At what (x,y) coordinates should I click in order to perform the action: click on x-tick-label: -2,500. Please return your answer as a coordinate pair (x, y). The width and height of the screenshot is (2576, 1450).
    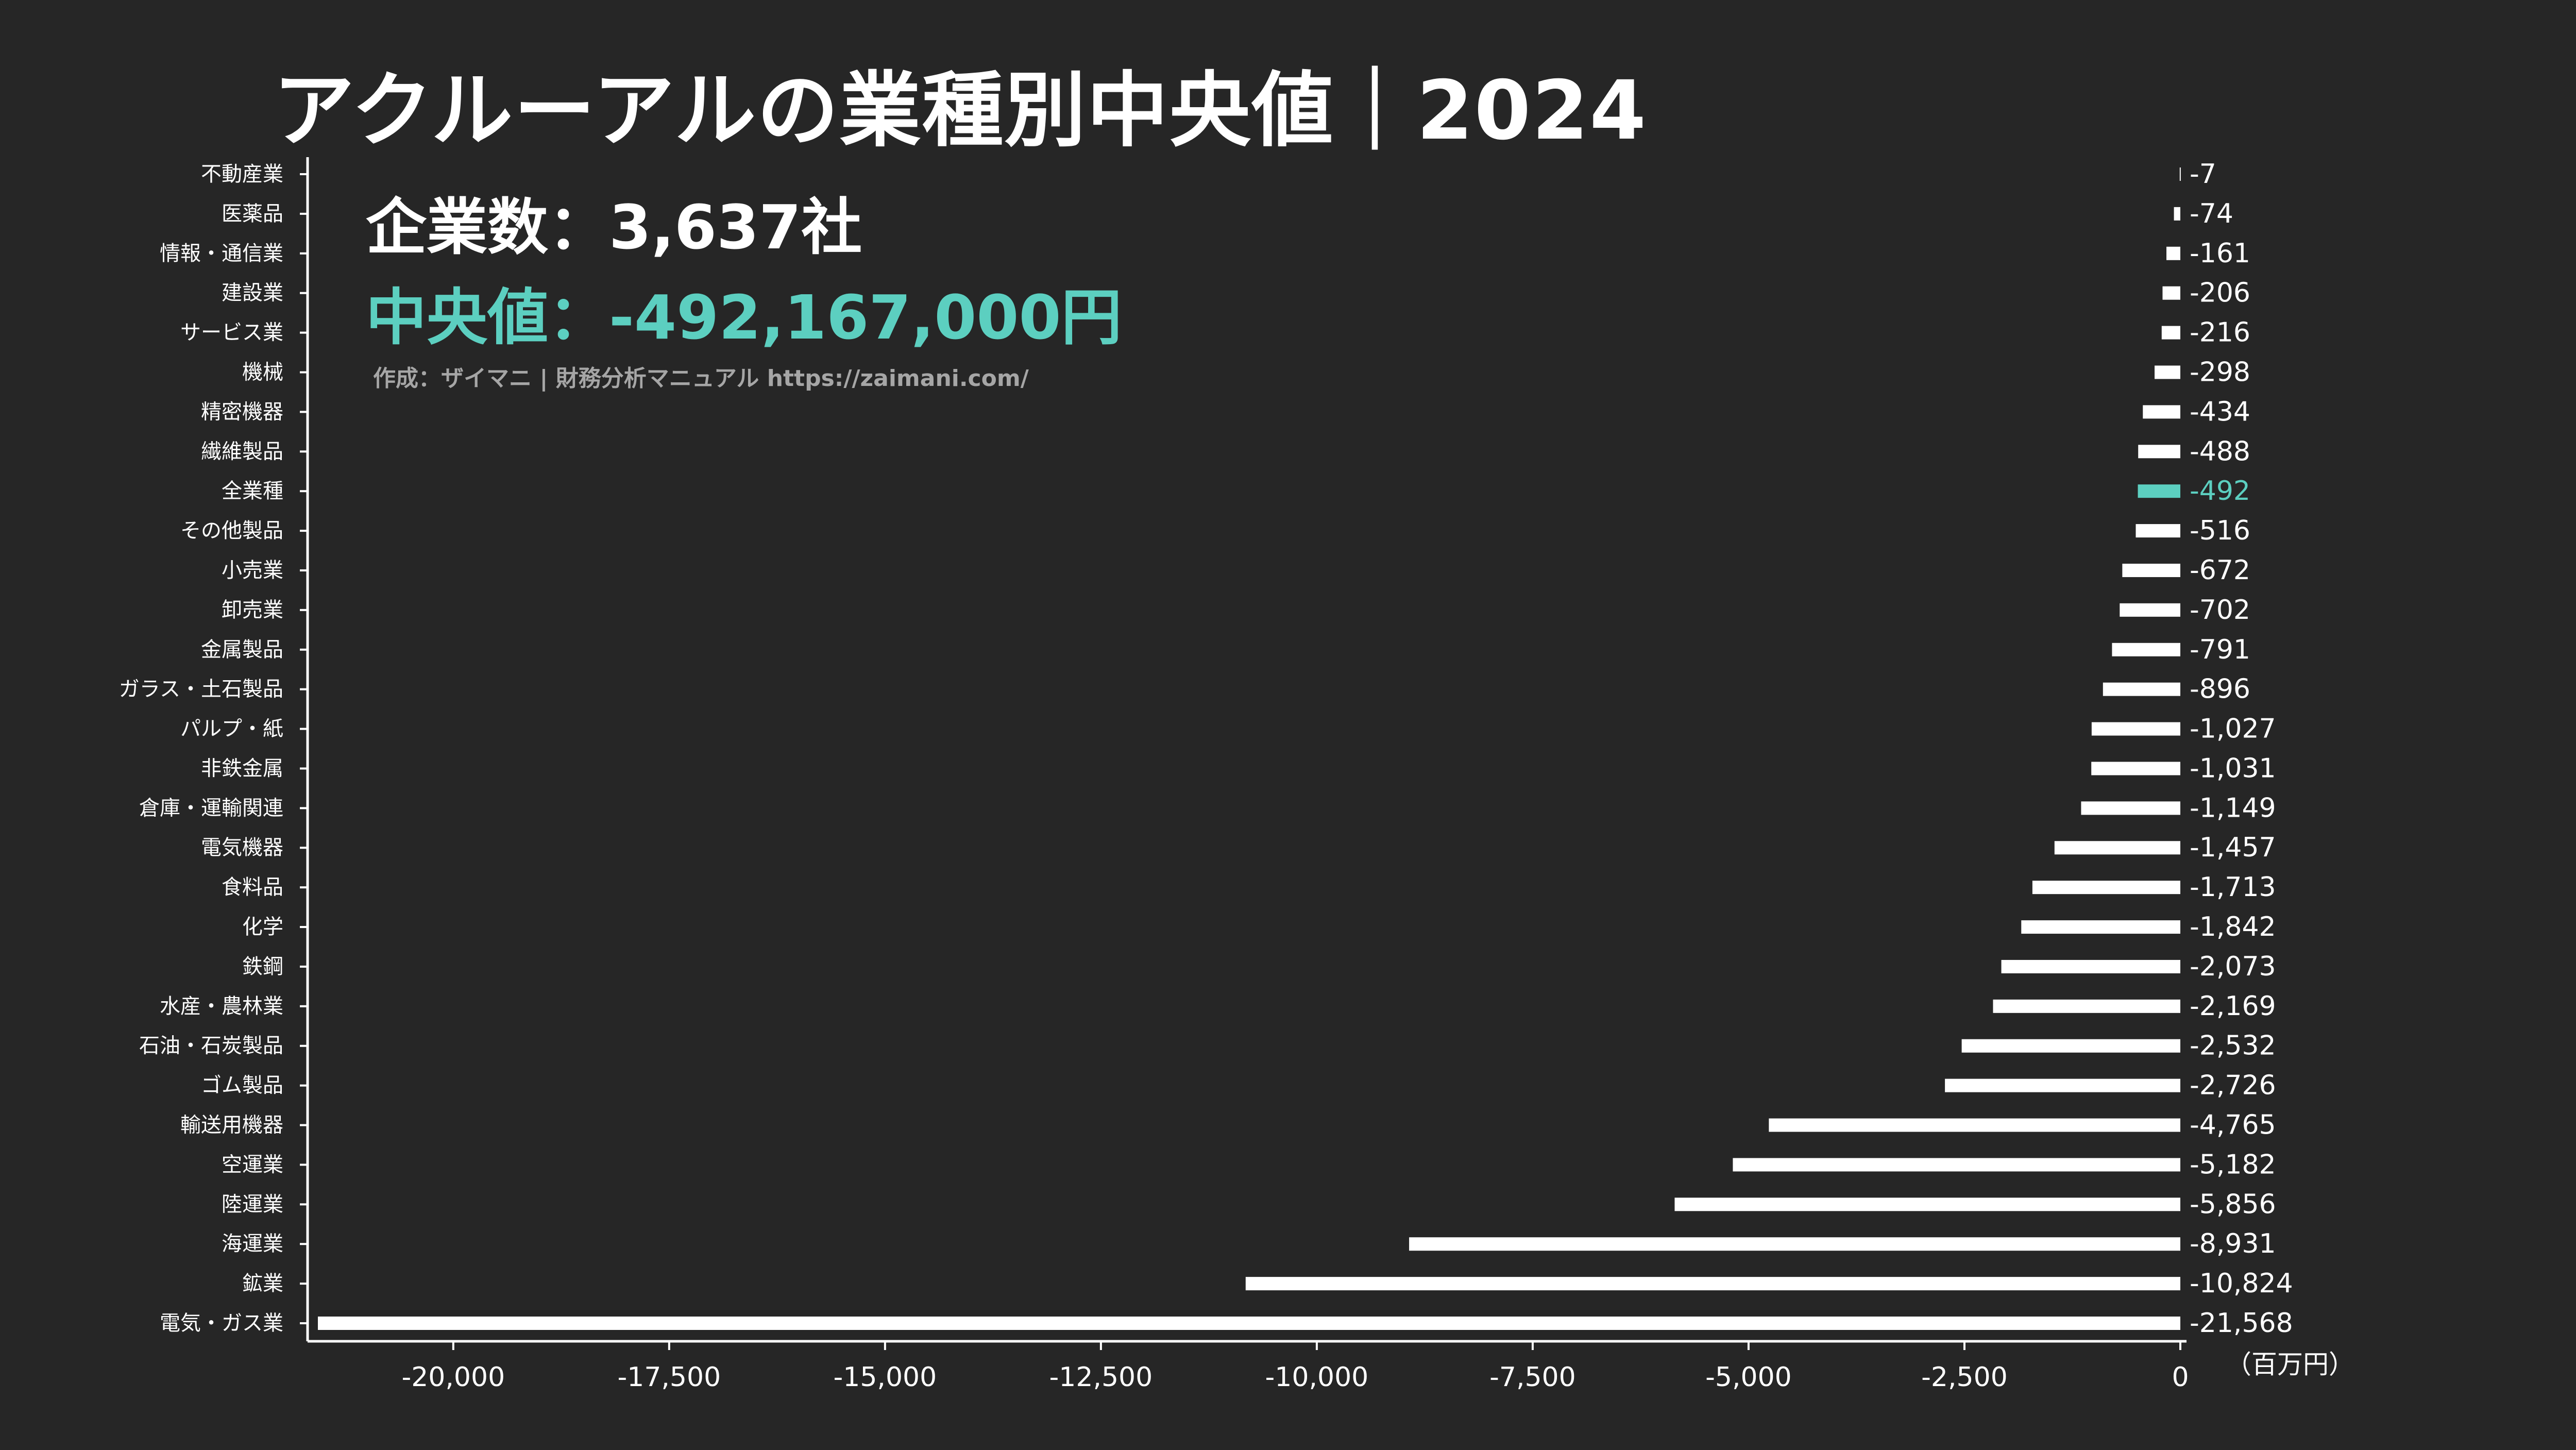
    Looking at the image, I should click on (1964, 1378).